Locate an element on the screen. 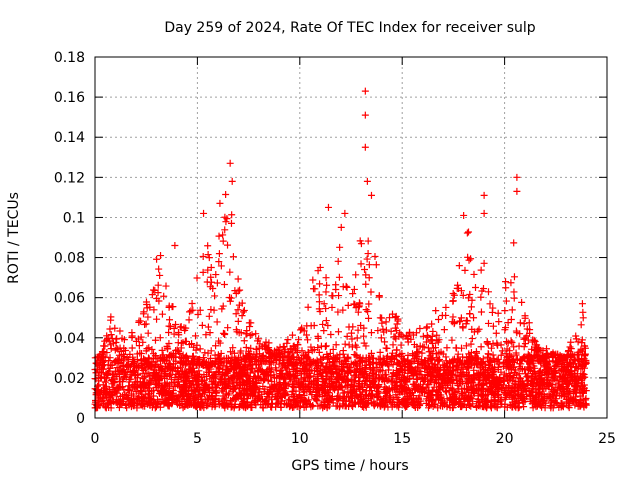 The height and width of the screenshot is (480, 640). y-tick-label: 0.1 is located at coordinates (74, 218).